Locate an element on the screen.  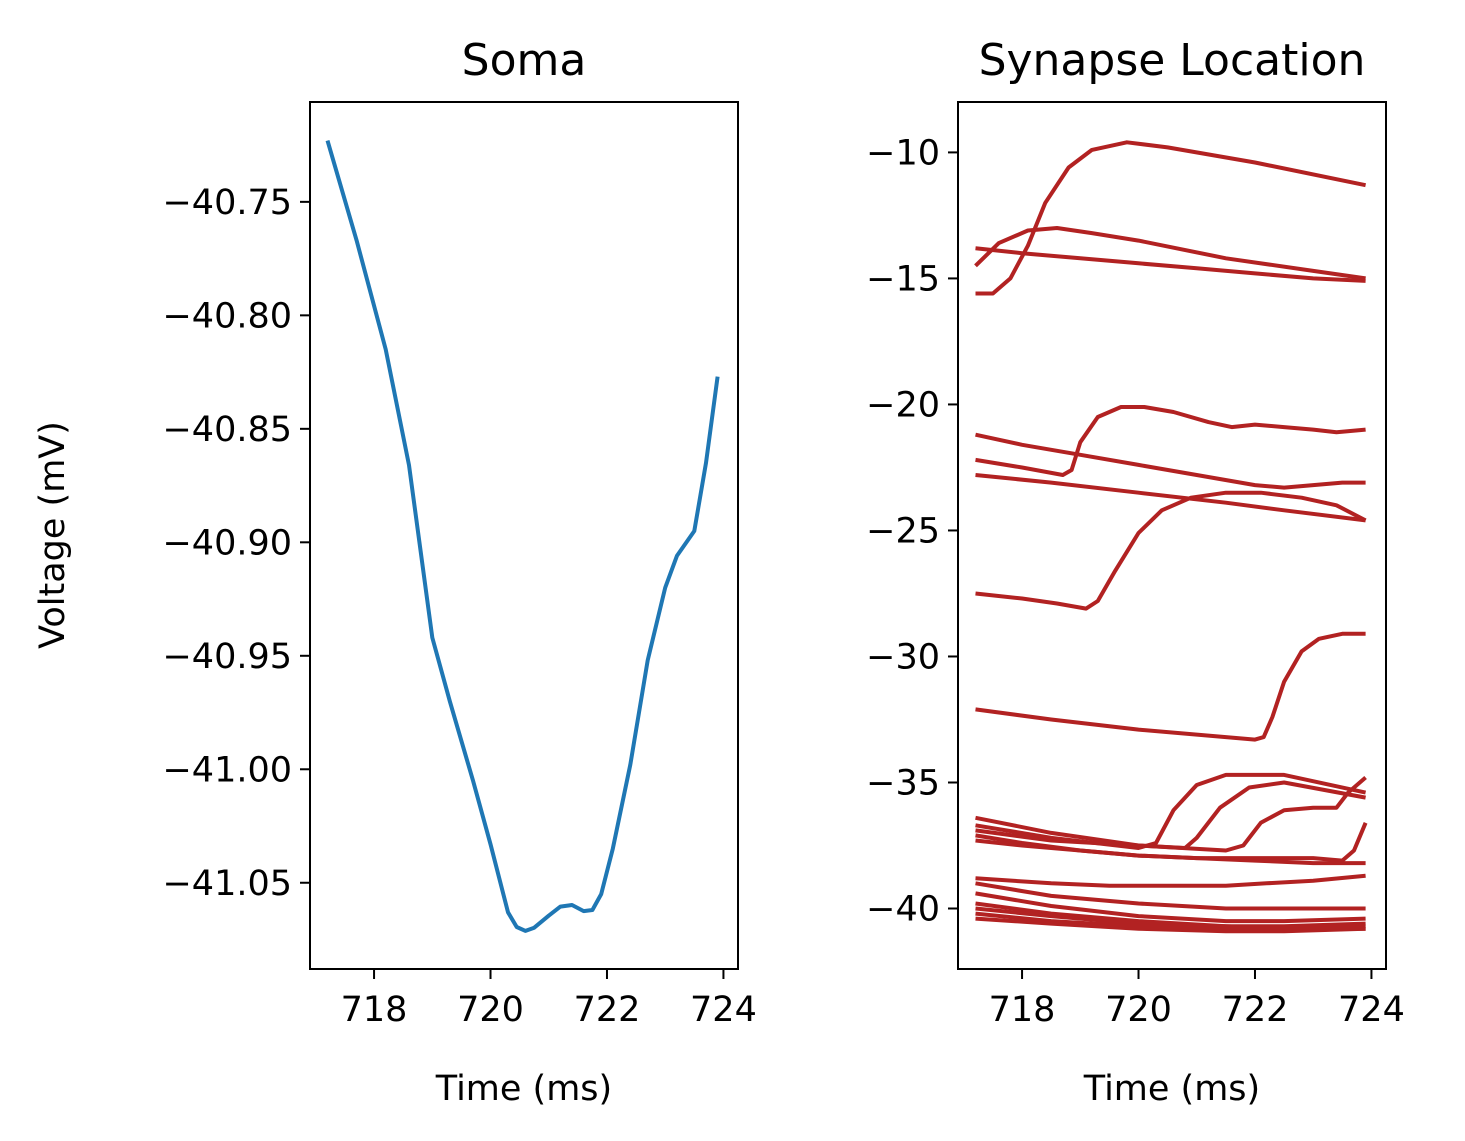
soma-x-tick-label: 718 is located at coordinates (374, 1010).